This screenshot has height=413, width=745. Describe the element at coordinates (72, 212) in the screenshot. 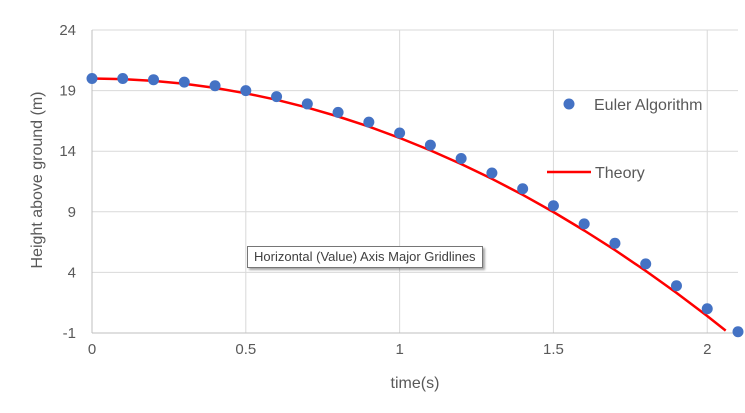

I see `y-tick-label: 9` at that location.